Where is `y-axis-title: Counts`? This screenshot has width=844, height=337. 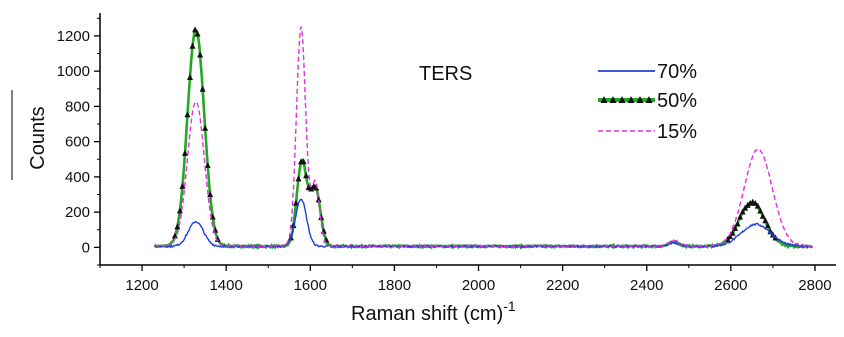 y-axis-title: Counts is located at coordinates (38, 137).